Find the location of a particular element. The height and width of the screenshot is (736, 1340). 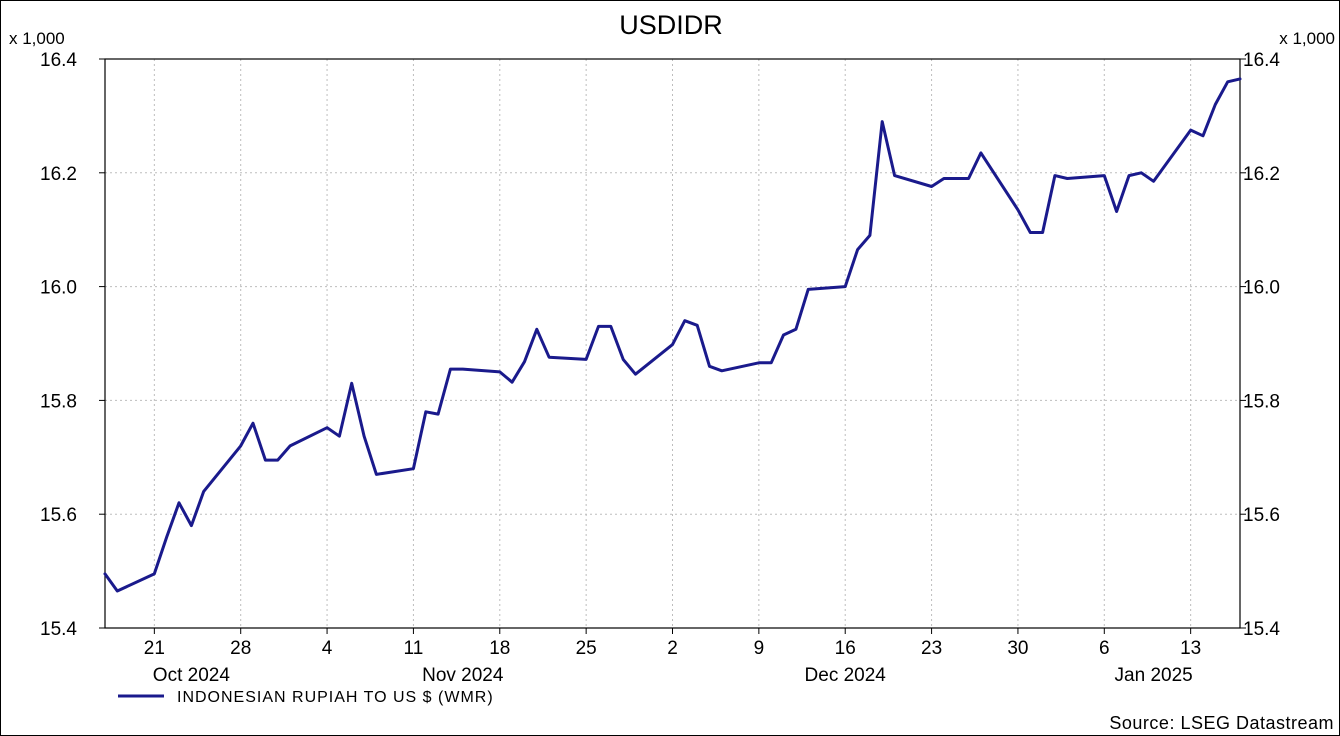

x-tick-label: 25 is located at coordinates (586, 648).